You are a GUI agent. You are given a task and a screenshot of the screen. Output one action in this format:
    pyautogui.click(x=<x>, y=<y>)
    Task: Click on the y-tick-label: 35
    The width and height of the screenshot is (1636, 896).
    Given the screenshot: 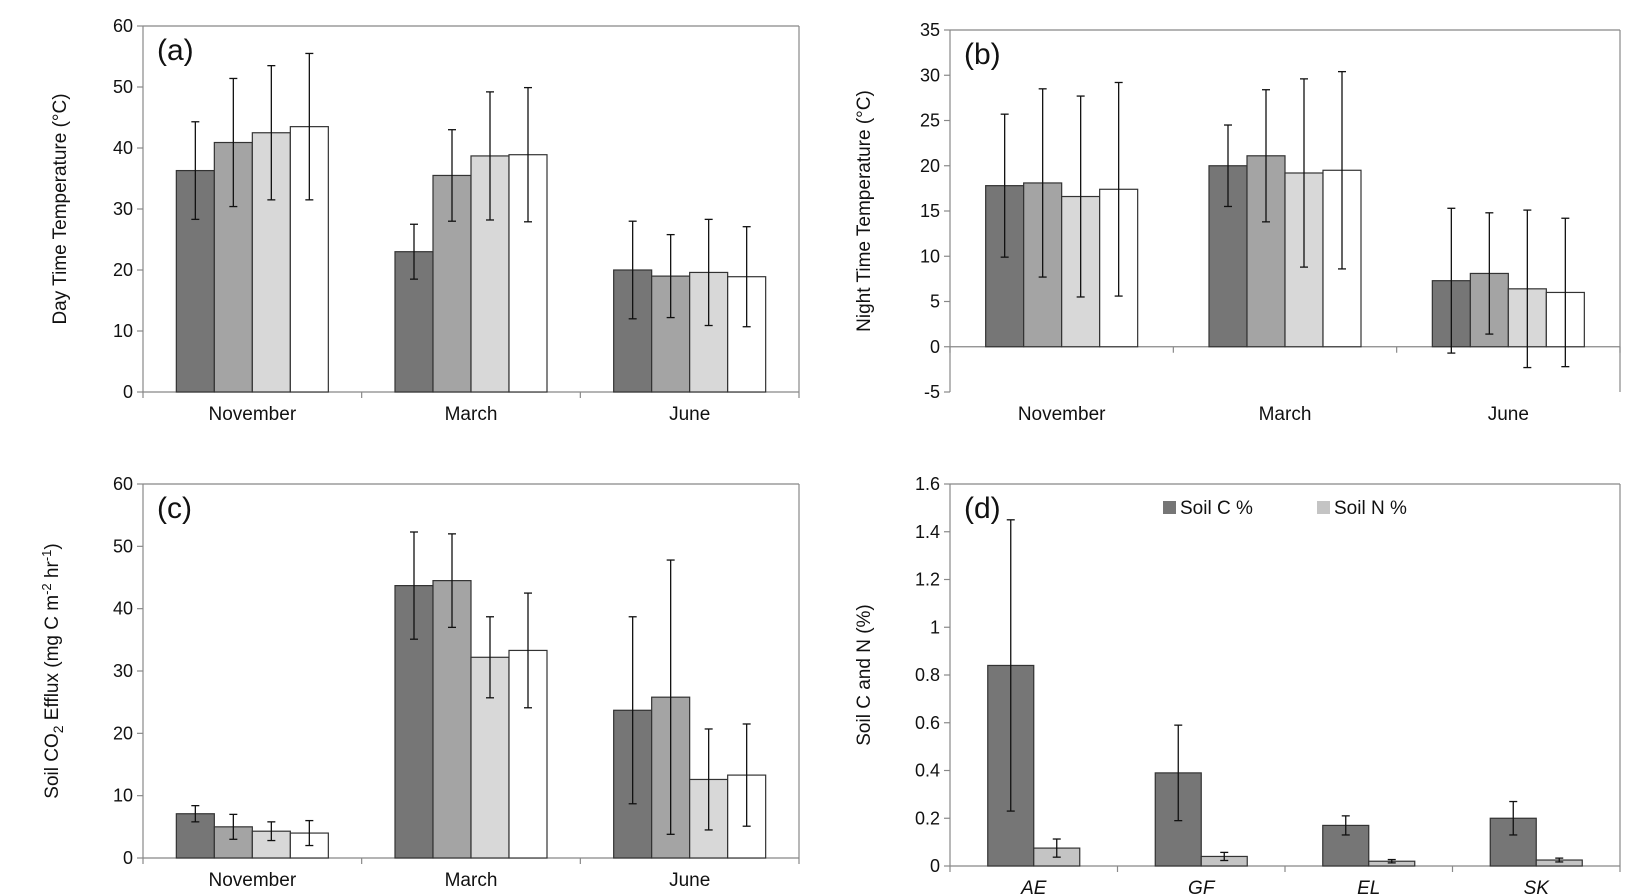 What is the action you would take?
    pyautogui.click(x=930, y=30)
    